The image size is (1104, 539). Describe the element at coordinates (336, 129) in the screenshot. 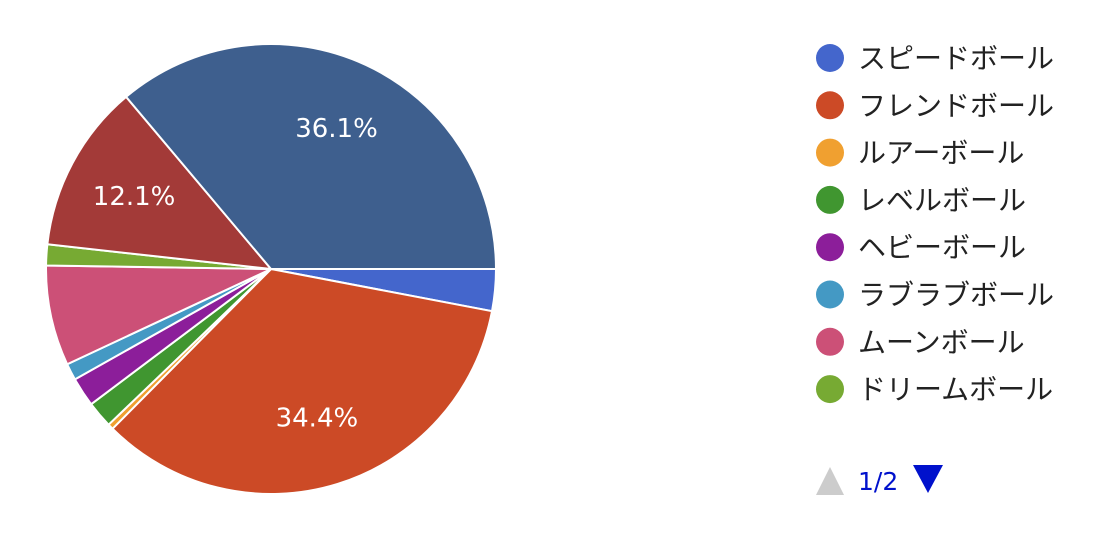

I see `pie-data-label: 36.1%` at that location.